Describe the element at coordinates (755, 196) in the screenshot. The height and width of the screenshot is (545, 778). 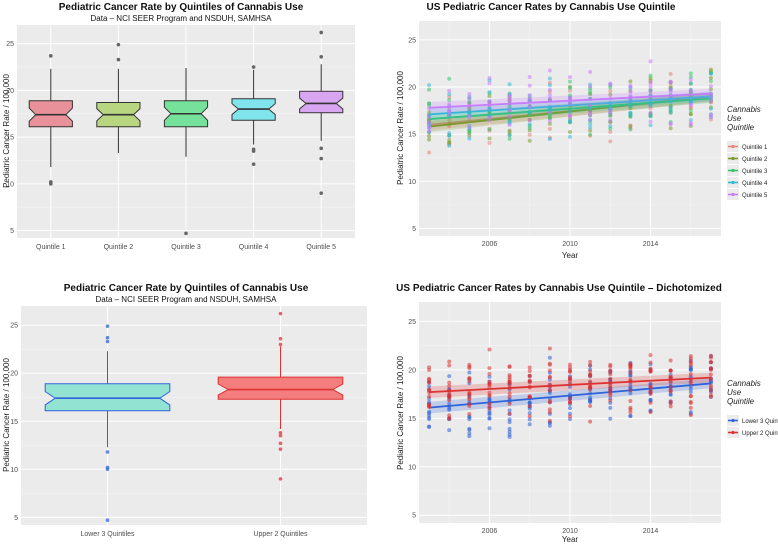
I see `legend-label: Quintile 5` at that location.